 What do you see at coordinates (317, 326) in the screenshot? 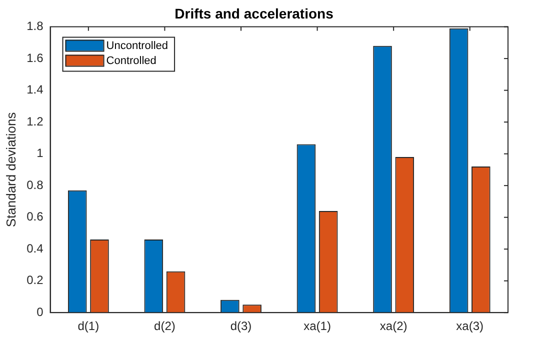
I see `x-tick-label: xa(1)` at bounding box center [317, 326].